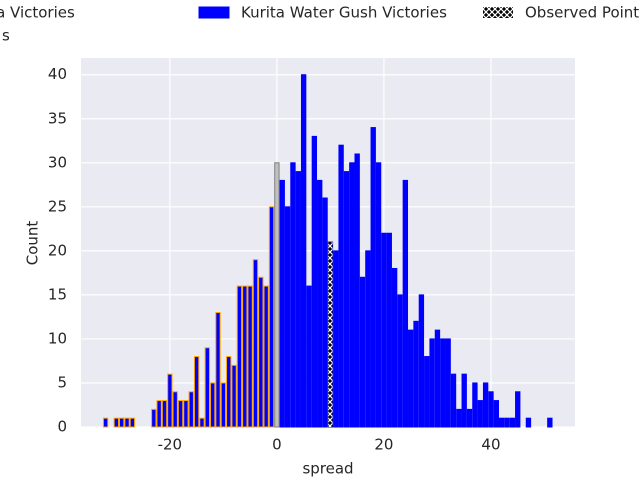 The image size is (640, 480). What do you see at coordinates (57, 294) in the screenshot?
I see `y-tick-label: 15` at bounding box center [57, 294].